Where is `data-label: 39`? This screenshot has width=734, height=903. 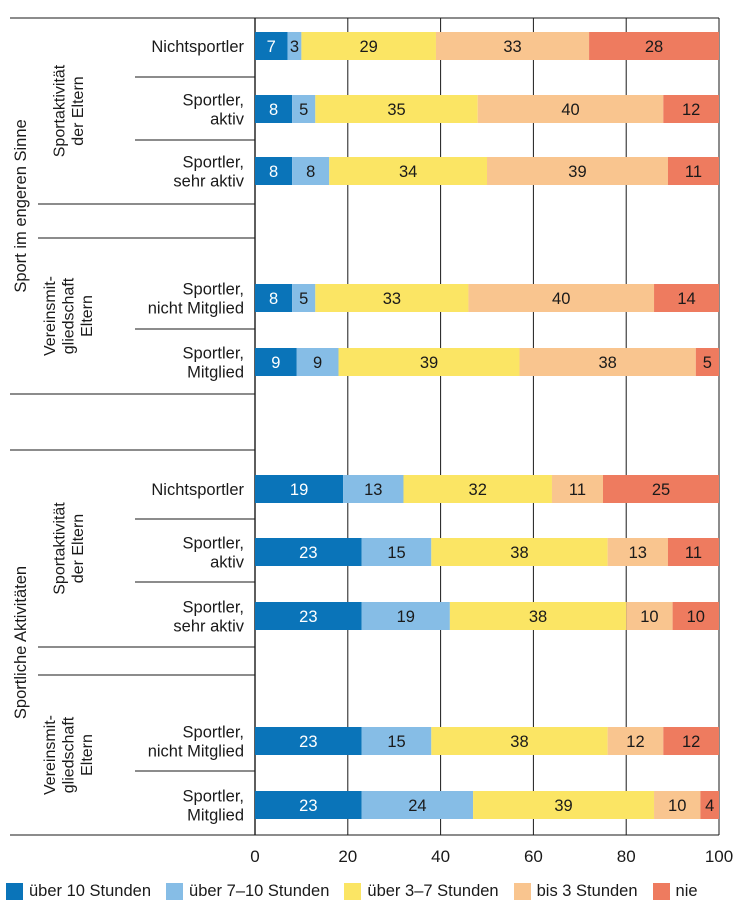
data-label: 39 is located at coordinates (429, 363).